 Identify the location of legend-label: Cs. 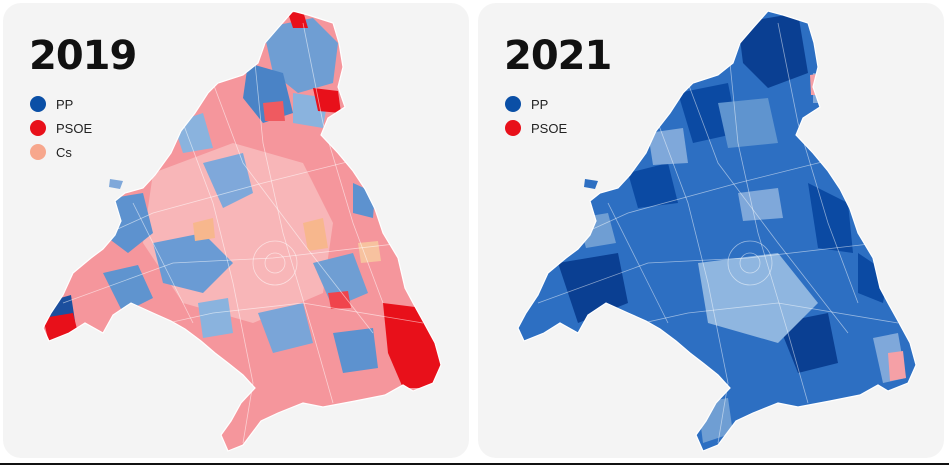
(64, 152).